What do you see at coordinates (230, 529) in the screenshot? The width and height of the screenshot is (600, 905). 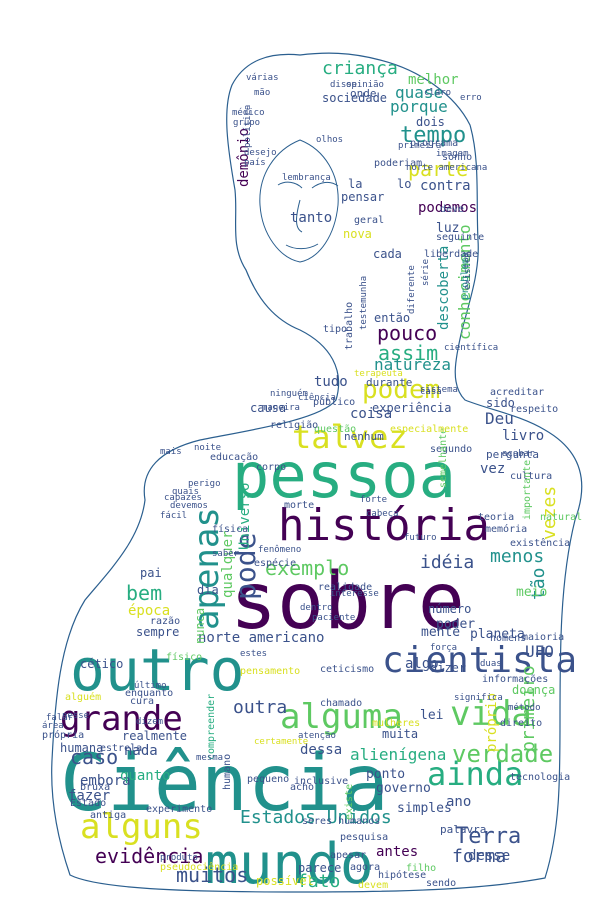 I see `cloud-word: física` at bounding box center [230, 529].